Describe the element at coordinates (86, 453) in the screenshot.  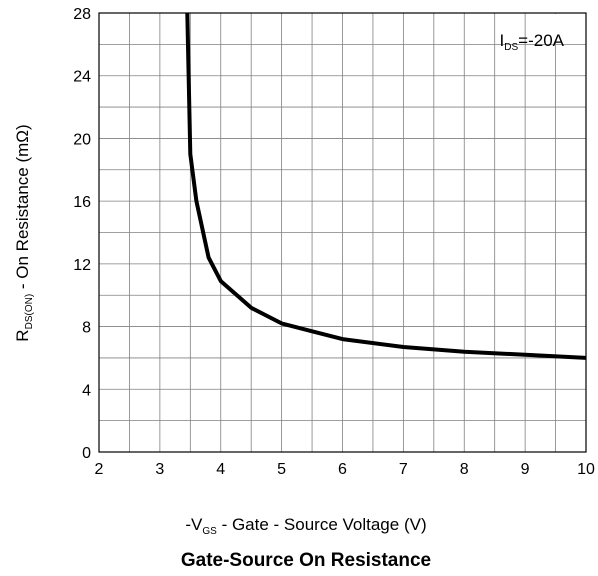
I see `y-tick-label: 0` at that location.